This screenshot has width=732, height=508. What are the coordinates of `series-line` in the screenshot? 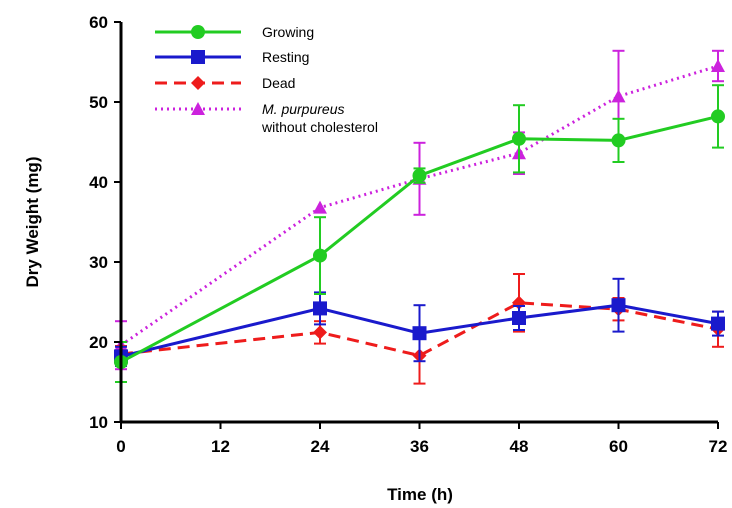 It's located at (419, 330).